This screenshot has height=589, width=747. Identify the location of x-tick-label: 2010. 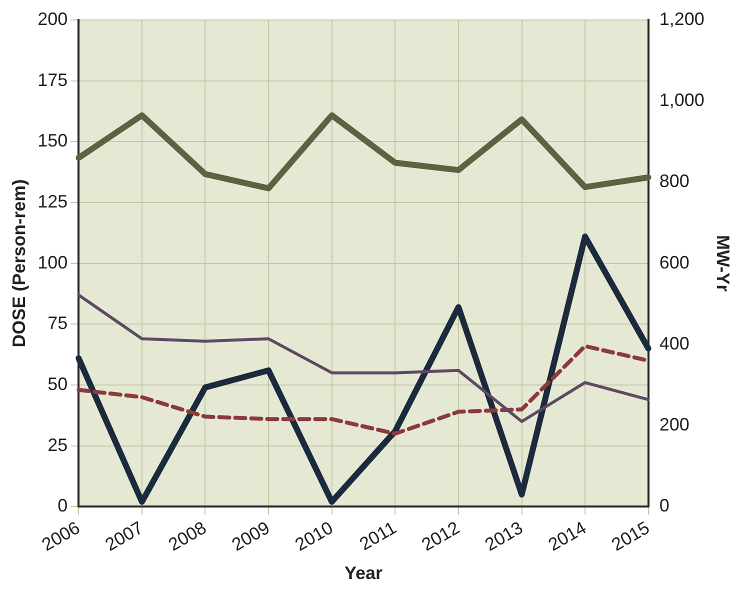
(314, 536).